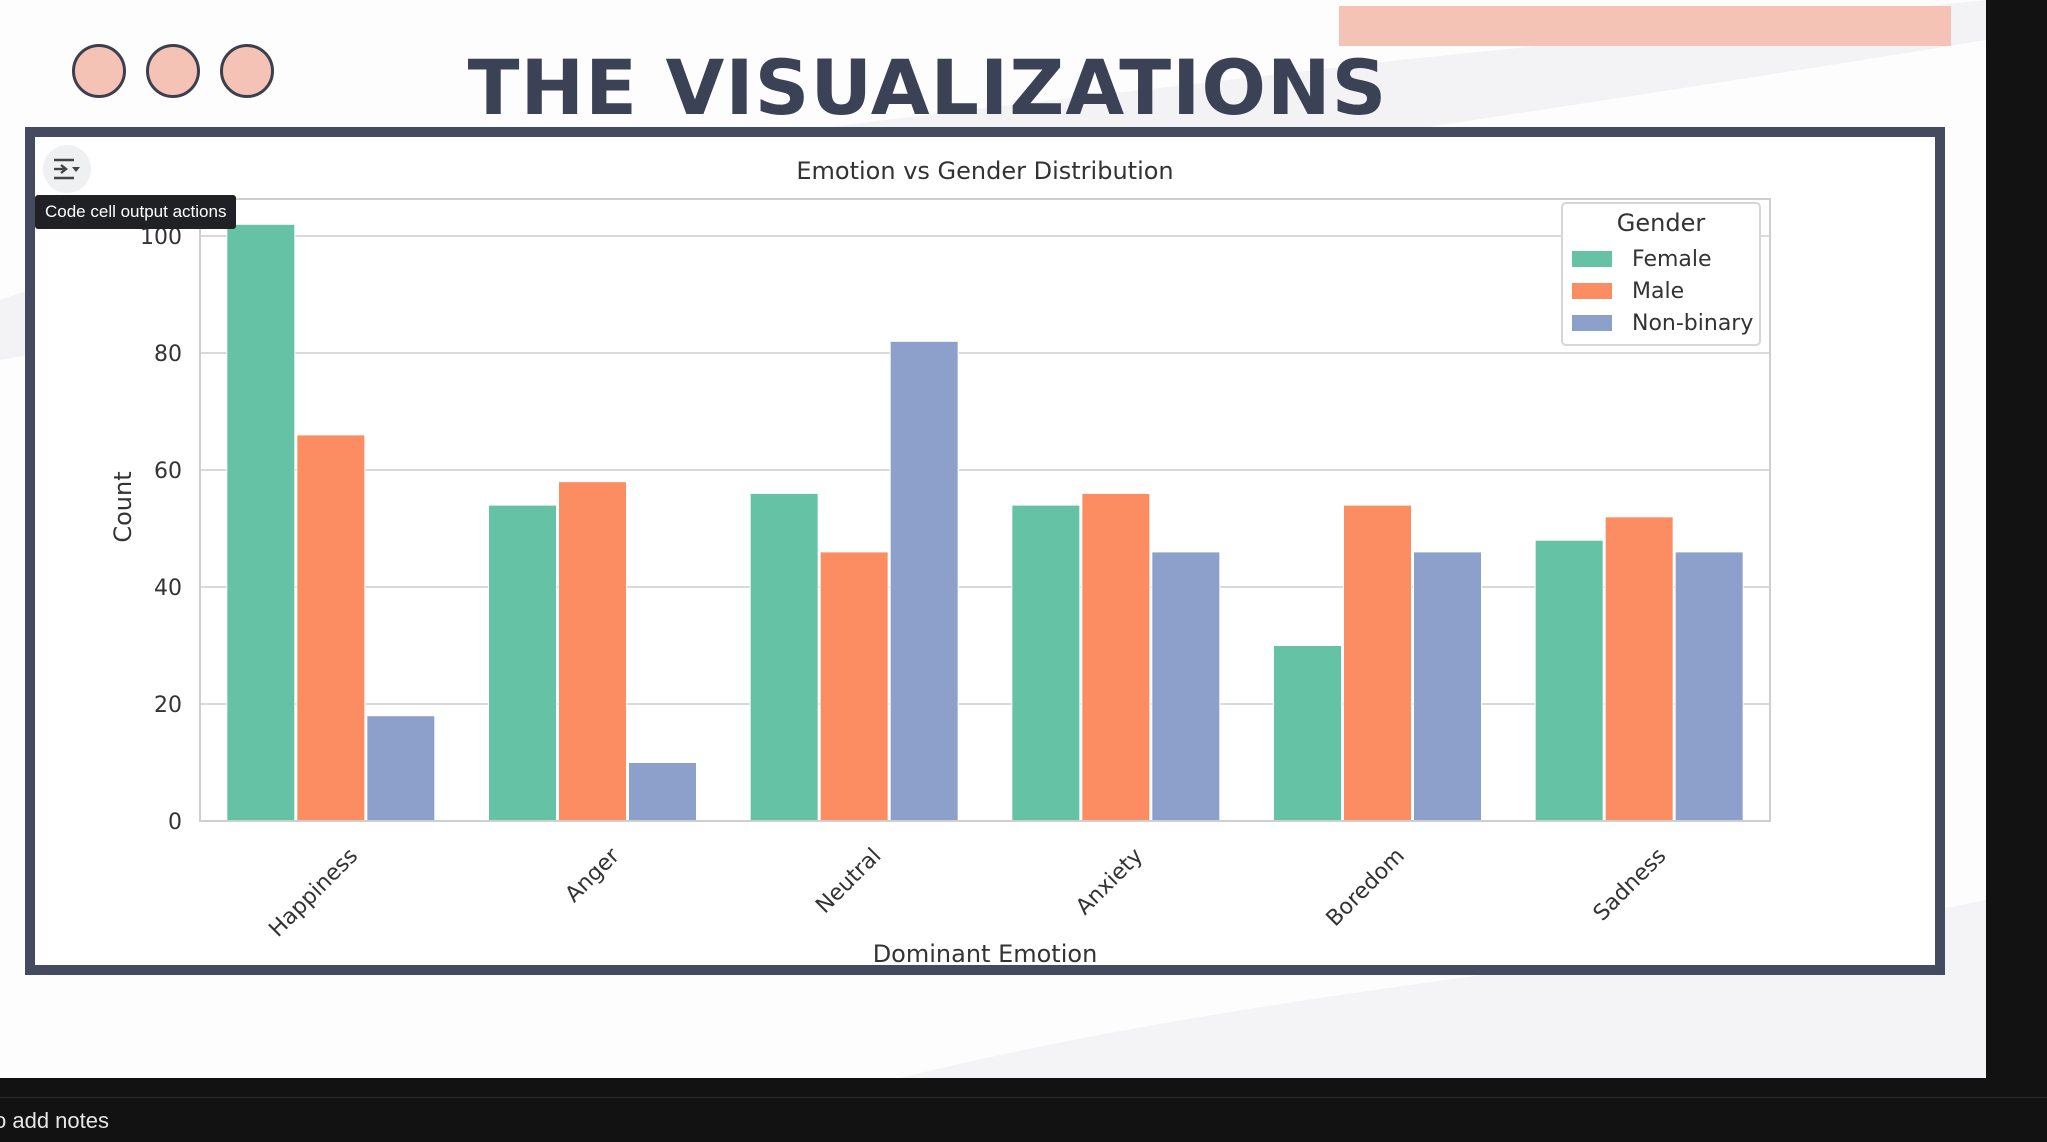 Image resolution: width=2047 pixels, height=1142 pixels. What do you see at coordinates (313, 893) in the screenshot?
I see `x-tick-label: Happiness` at bounding box center [313, 893].